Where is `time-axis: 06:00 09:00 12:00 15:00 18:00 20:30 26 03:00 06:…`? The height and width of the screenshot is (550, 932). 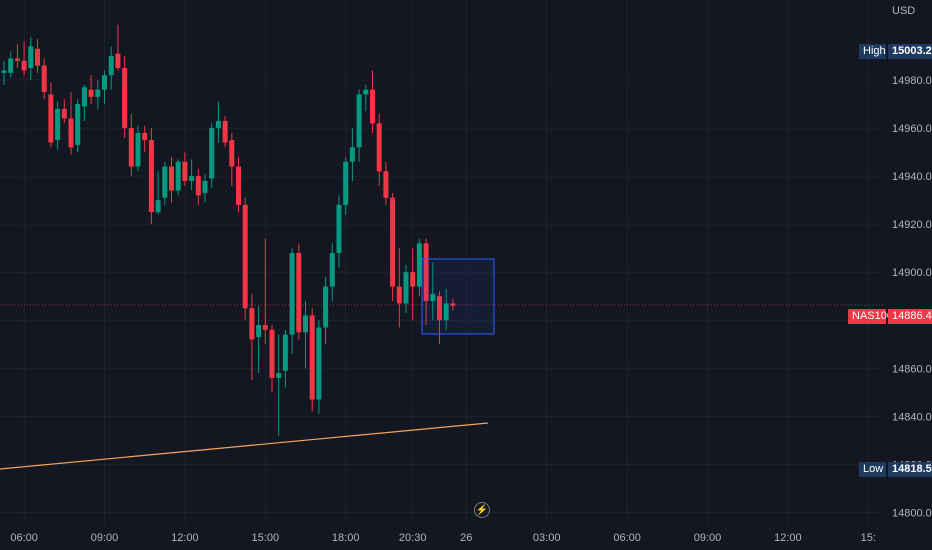
time-axis: 06:00 09:00 12:00 15:00 18:00 20:30 26 03:00 06:… is located at coordinates (443, 538).